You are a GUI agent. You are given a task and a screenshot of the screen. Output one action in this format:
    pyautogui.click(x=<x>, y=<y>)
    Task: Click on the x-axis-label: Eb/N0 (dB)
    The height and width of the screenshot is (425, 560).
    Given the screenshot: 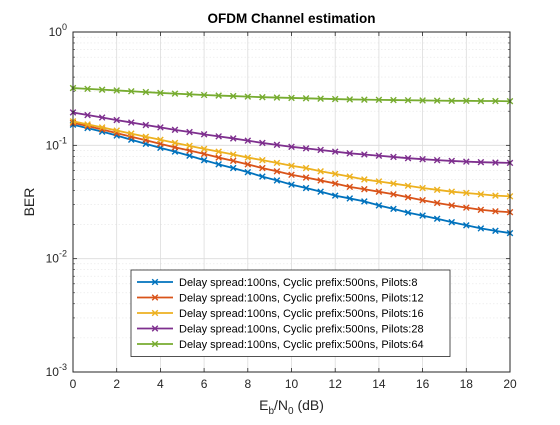 What is the action you would take?
    pyautogui.click(x=291, y=407)
    